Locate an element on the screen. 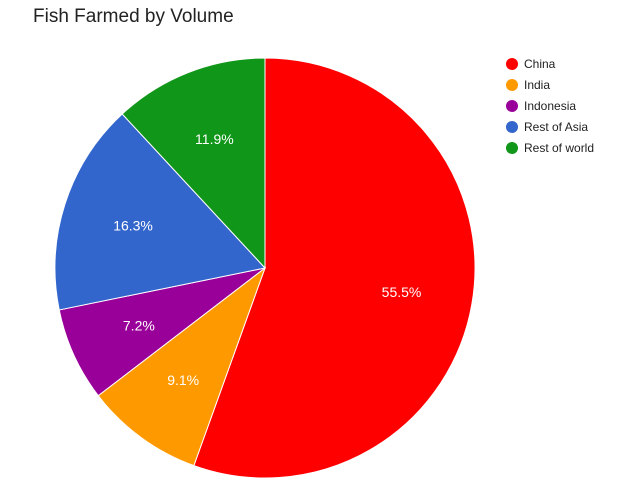  legend-swatch-indonesia is located at coordinates (512, 106).